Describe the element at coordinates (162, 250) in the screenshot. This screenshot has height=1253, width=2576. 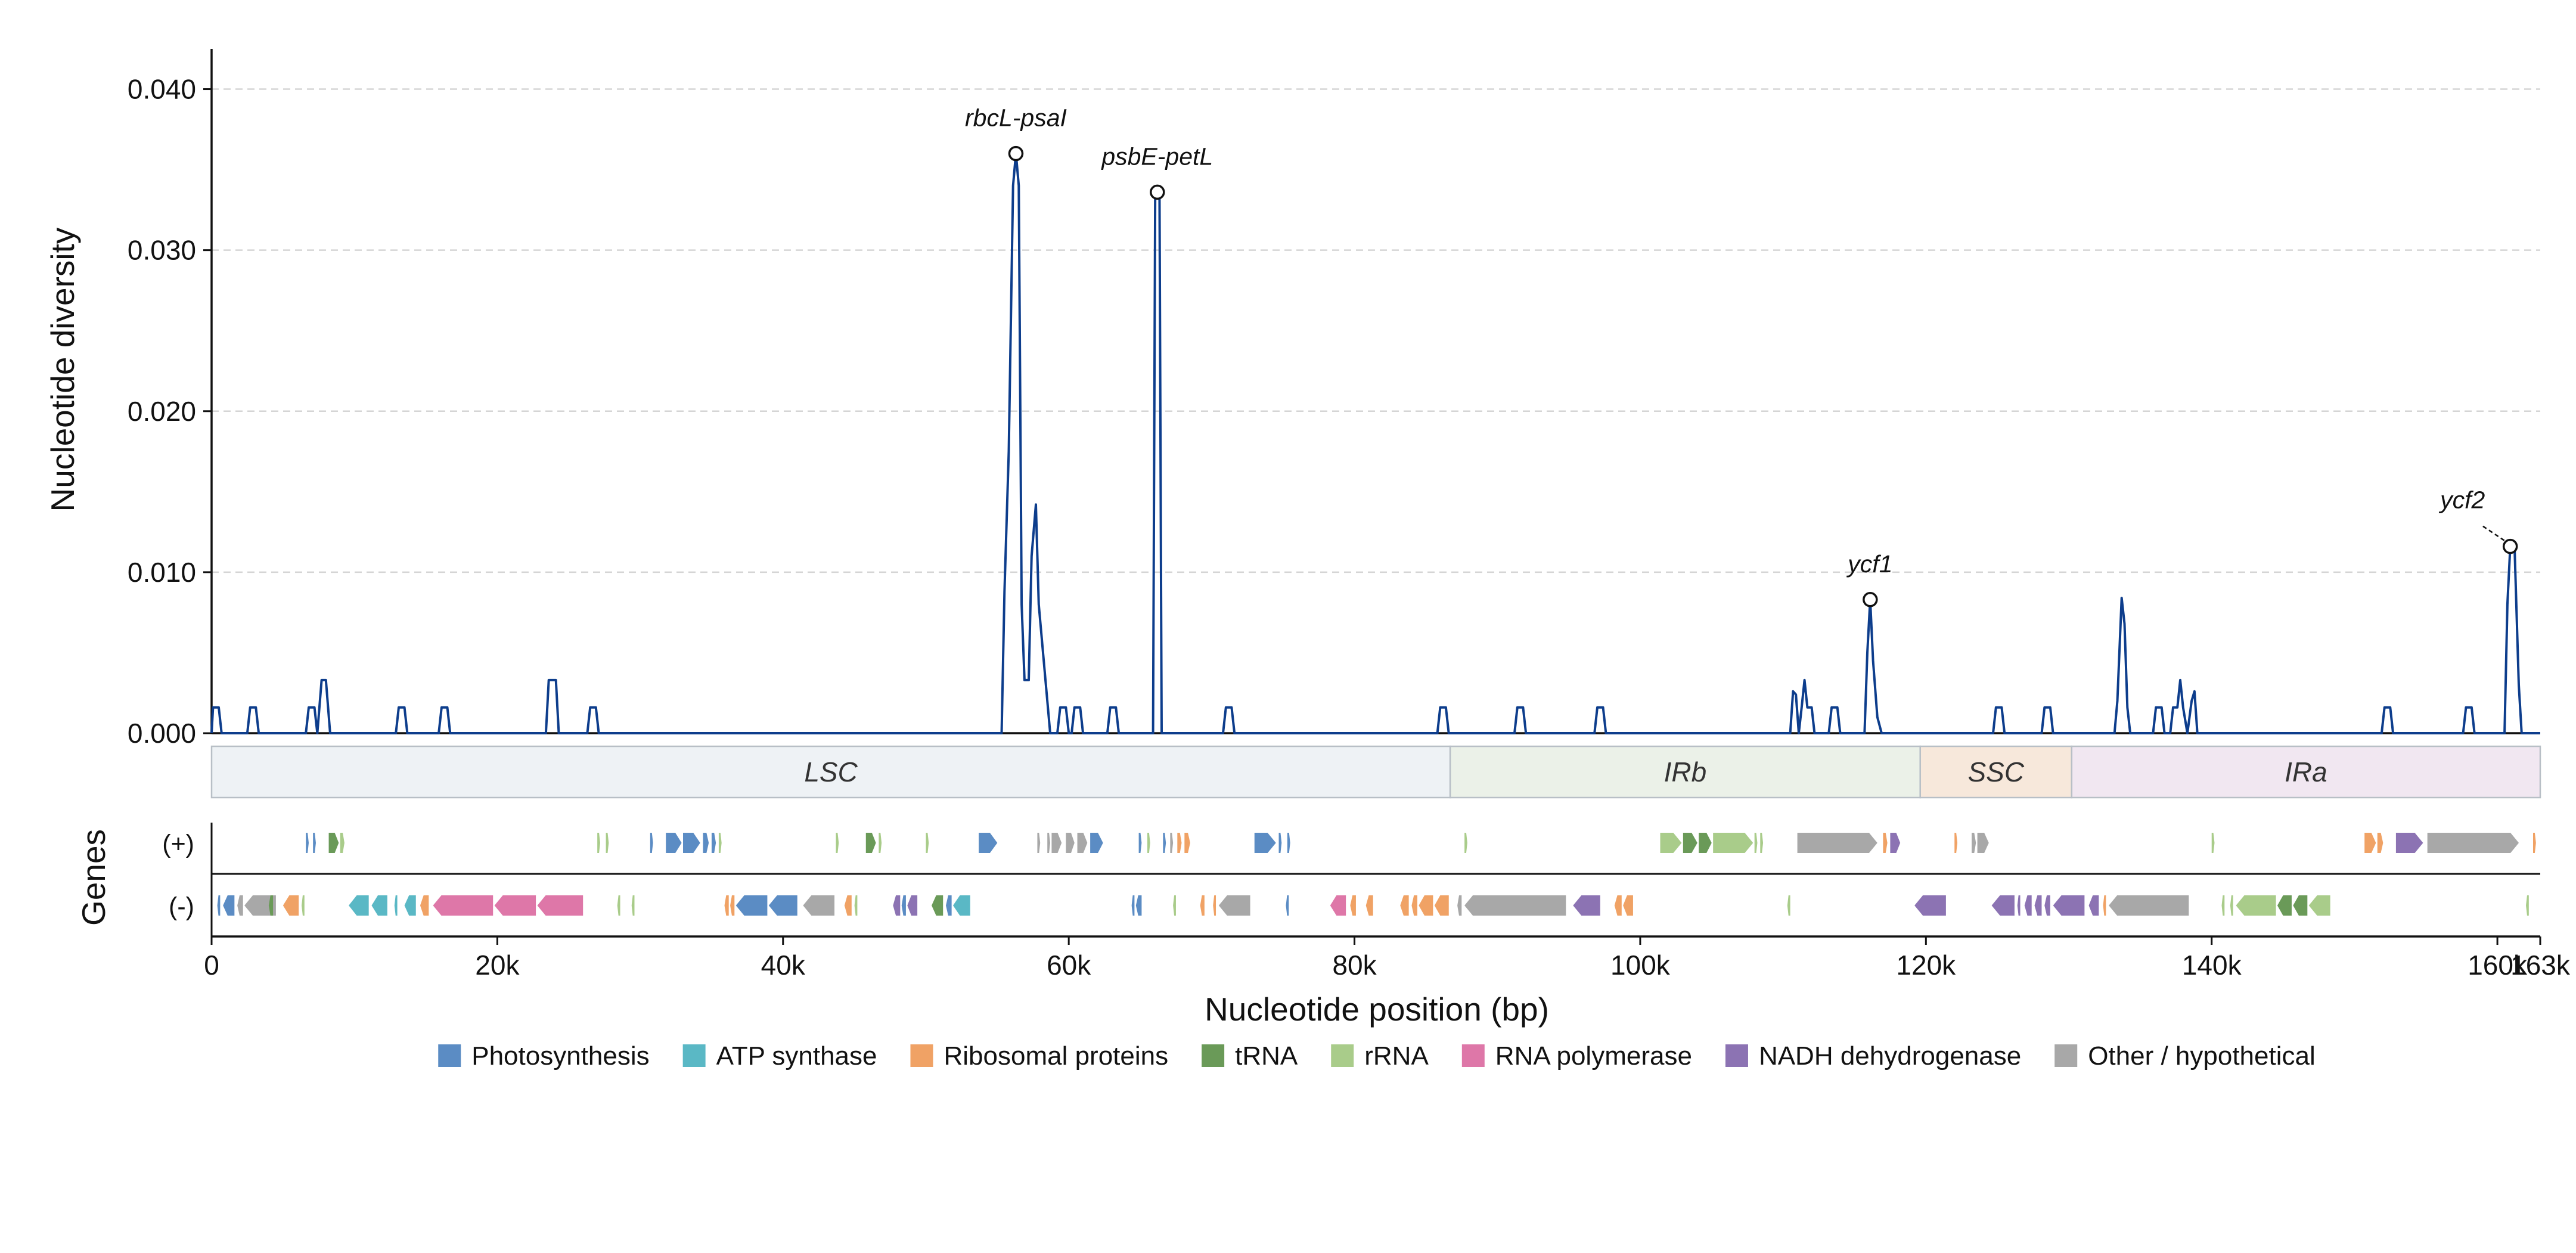
I see `y-tick-label: 0.030` at that location.